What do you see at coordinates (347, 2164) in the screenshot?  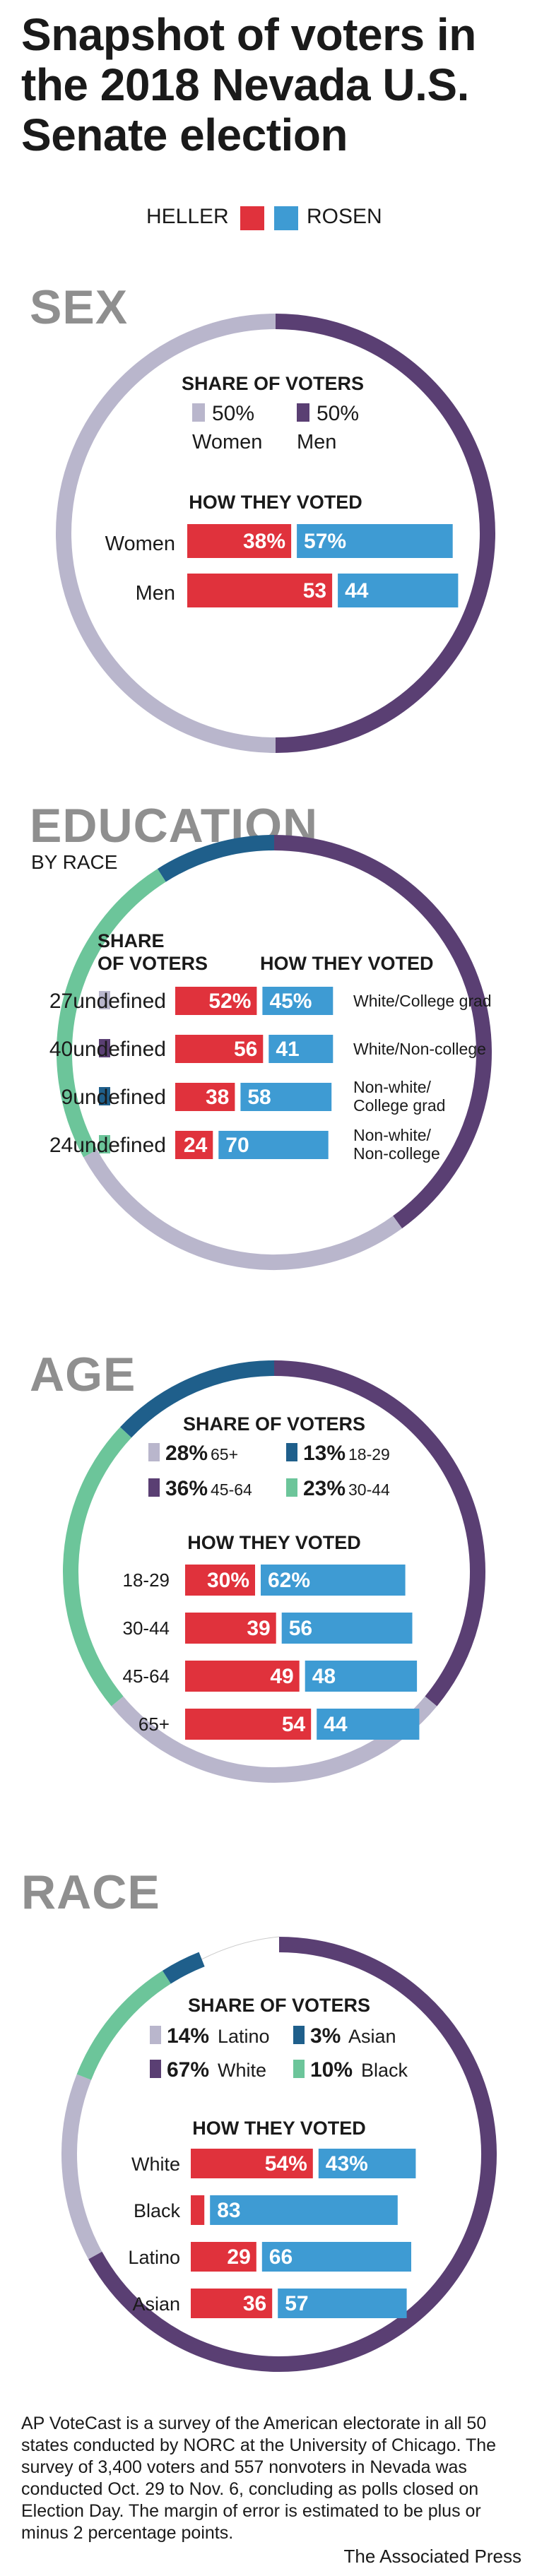 I see `race-row-white-rosen-label: 43%` at bounding box center [347, 2164].